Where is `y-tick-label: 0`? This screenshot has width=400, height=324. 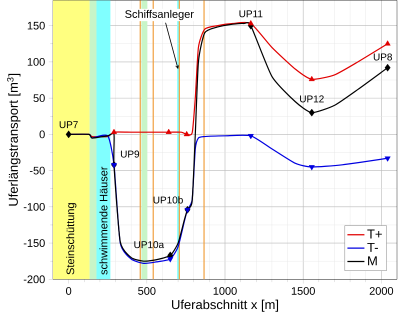
y-tick-label: 0 is located at coordinates (42, 134).